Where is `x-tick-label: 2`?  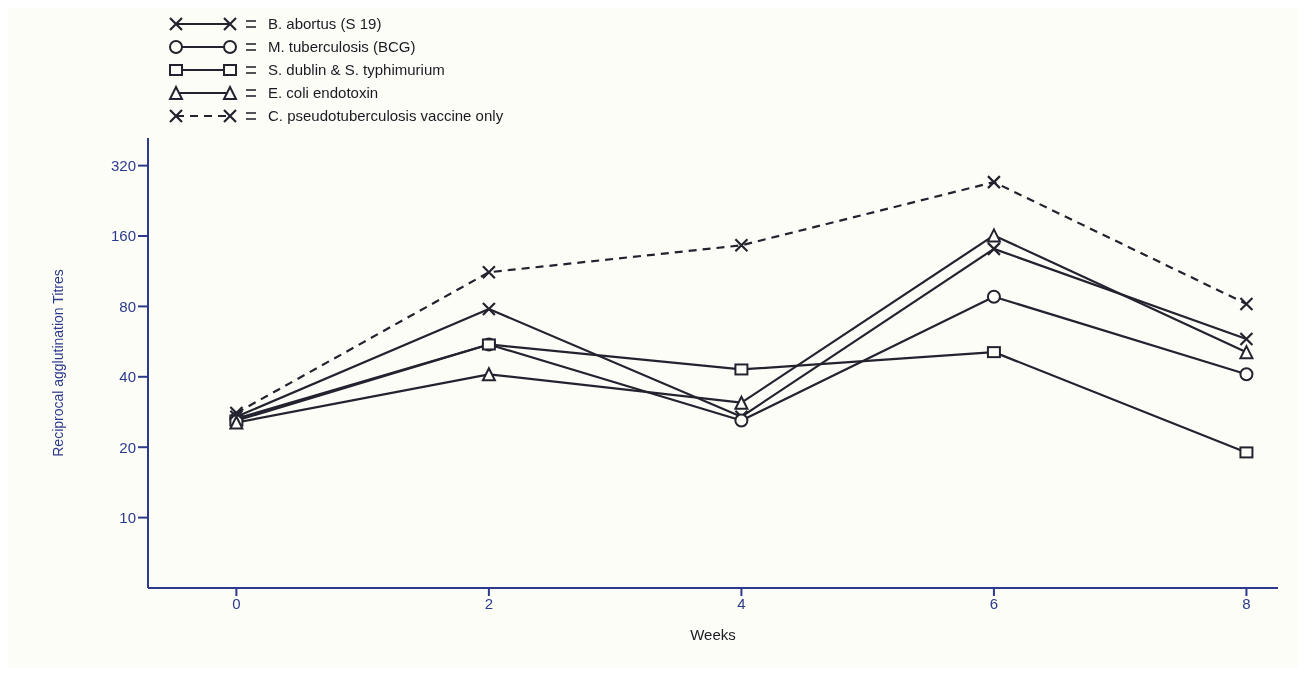
x-tick-label: 2 is located at coordinates (489, 603).